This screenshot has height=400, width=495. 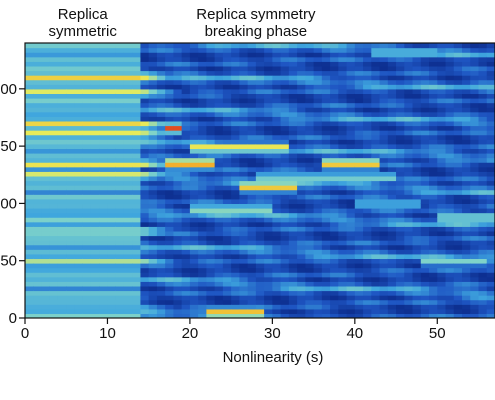 What do you see at coordinates (437, 333) in the screenshot?
I see `x-tick-label: 50` at bounding box center [437, 333].